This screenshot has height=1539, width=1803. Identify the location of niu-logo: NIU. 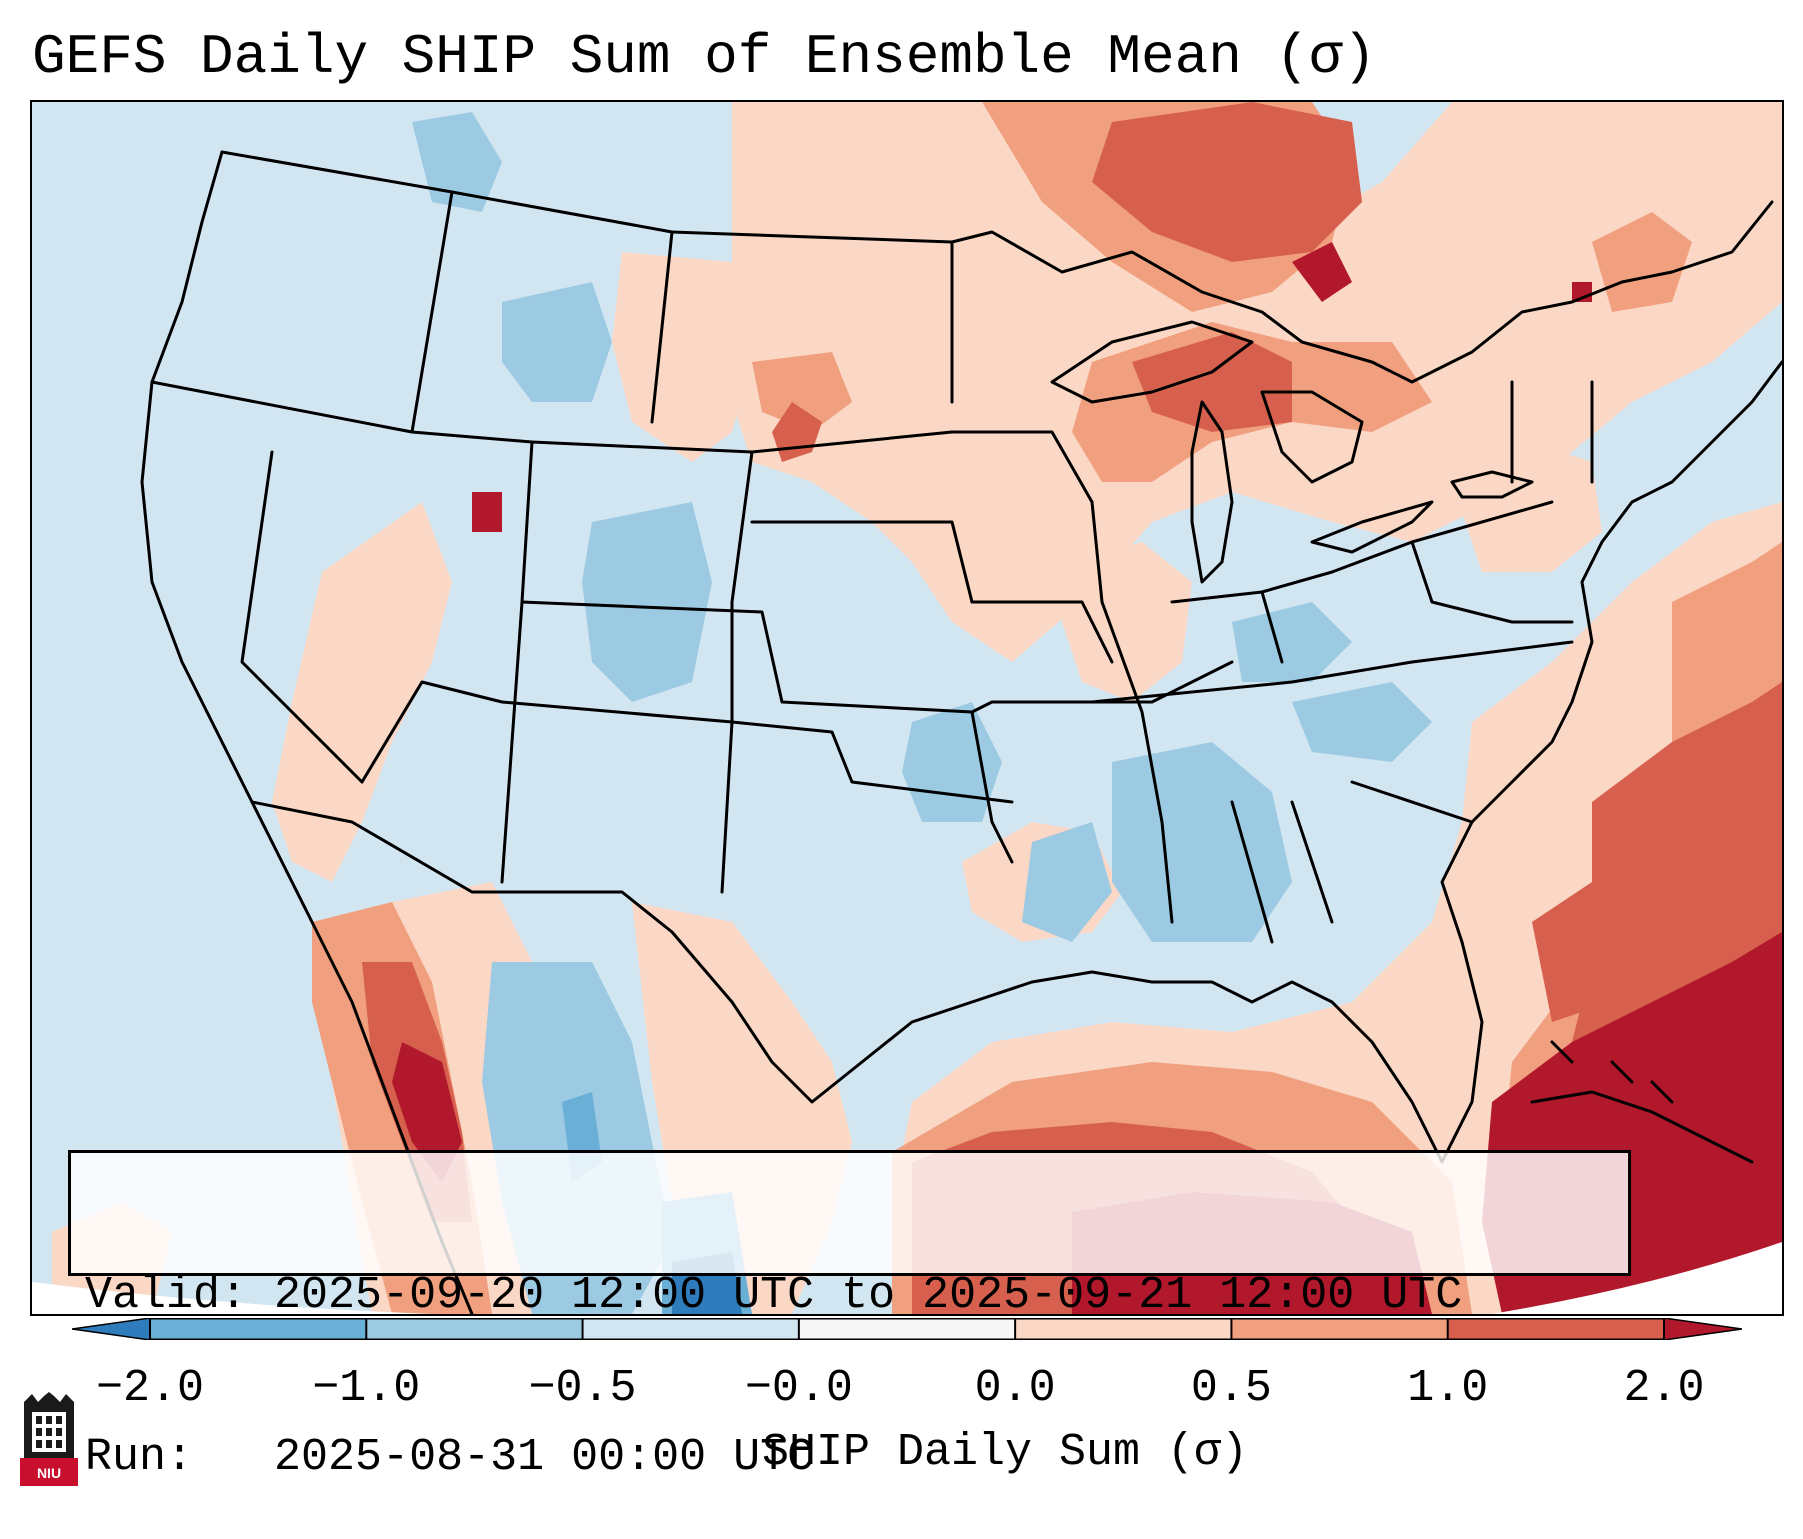
(49, 1439).